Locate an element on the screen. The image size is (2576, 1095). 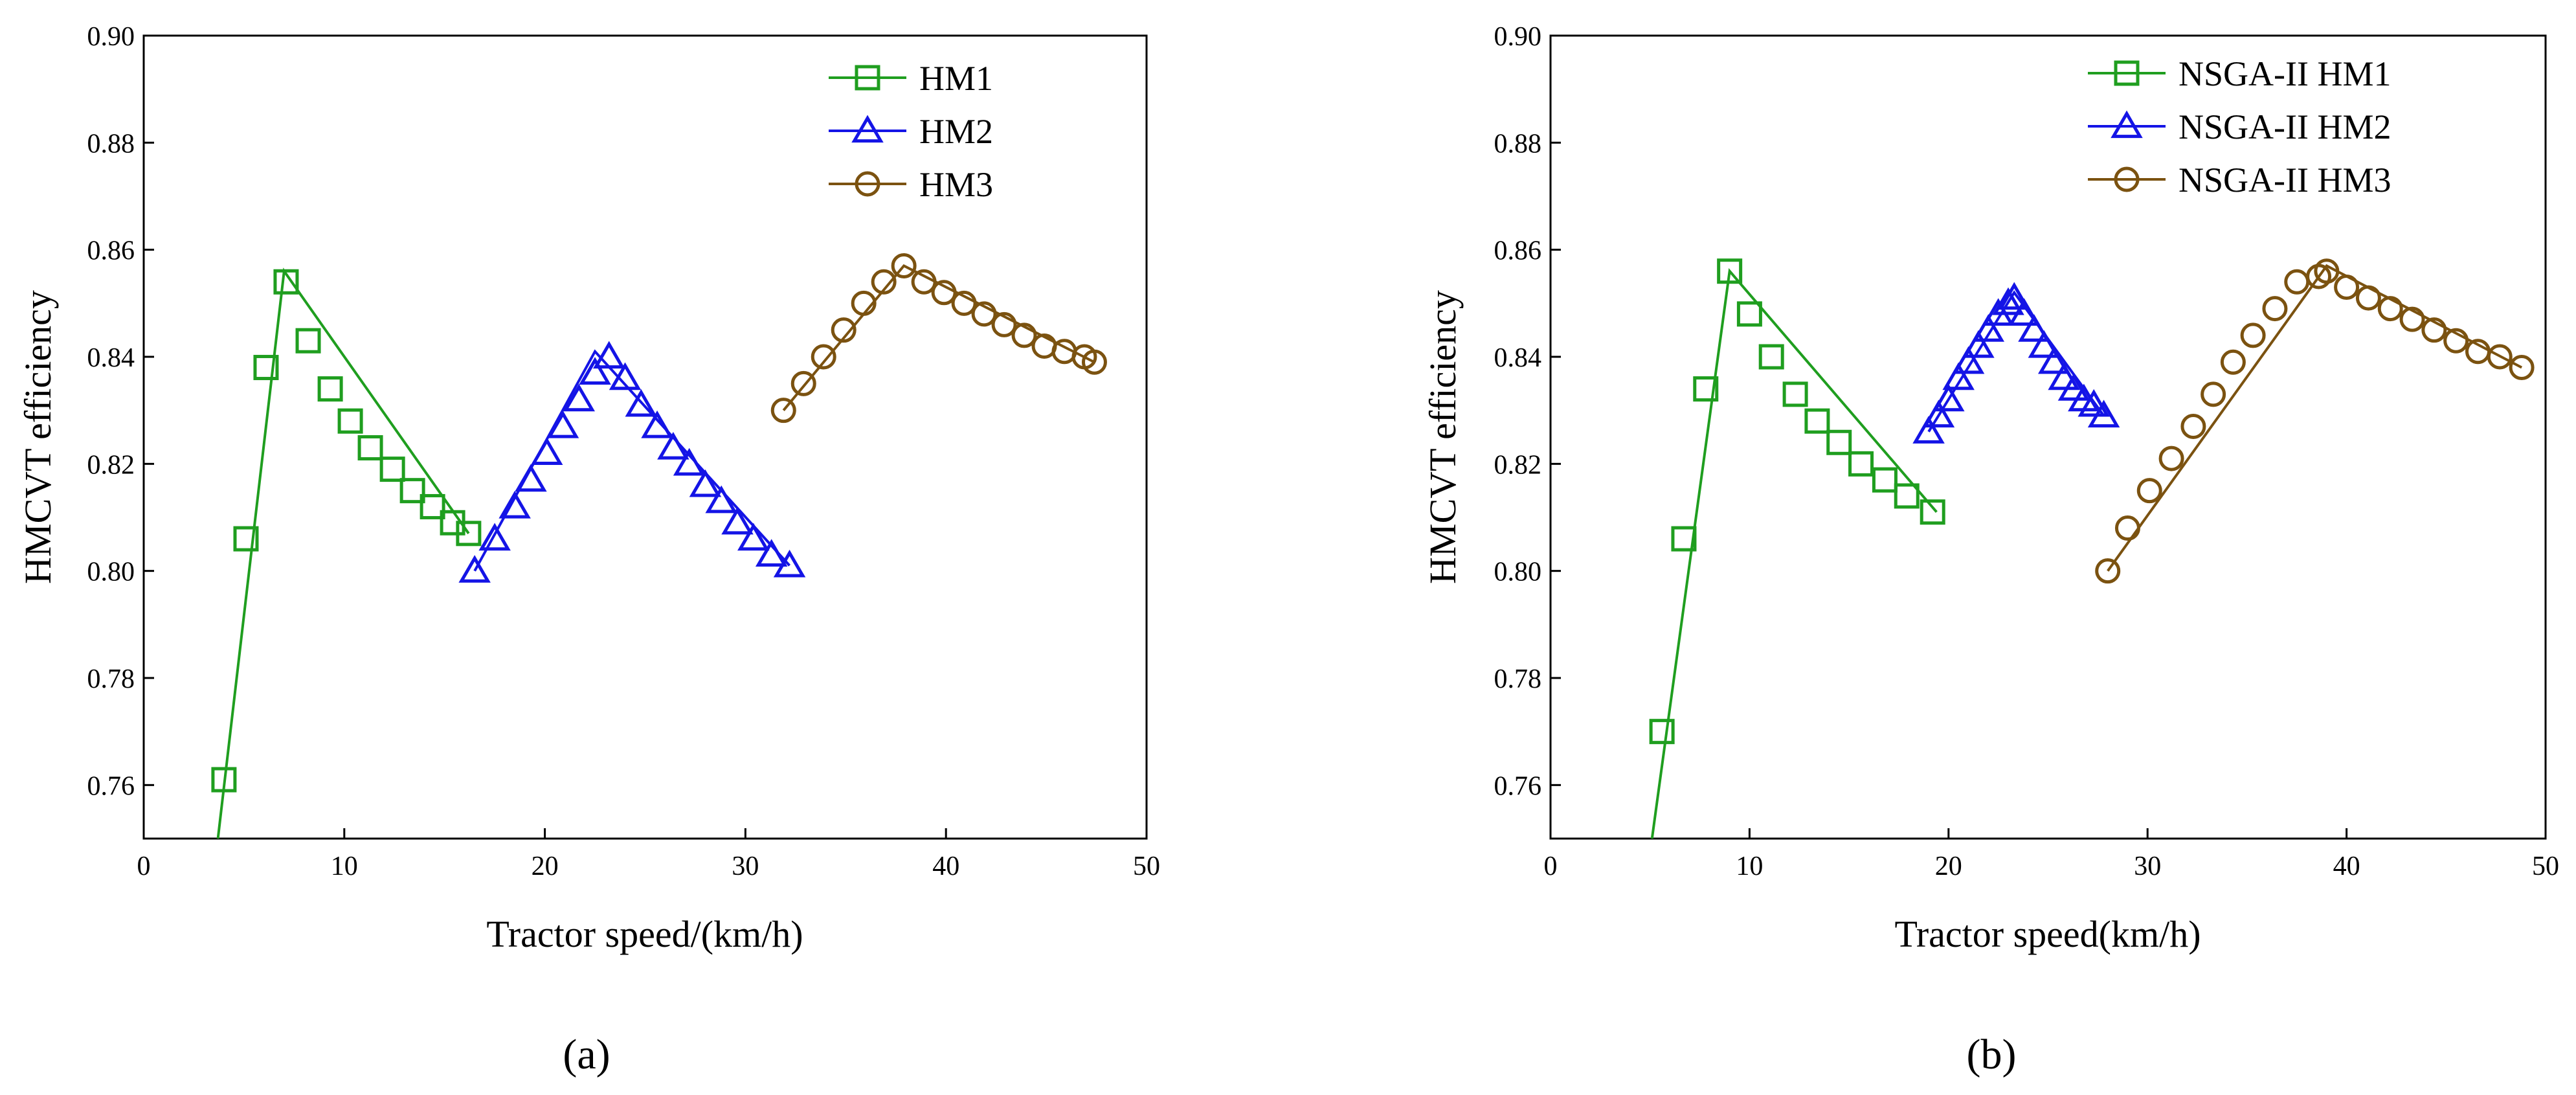
legend: NSGA-II HM1 NSGA-II HM2 NSGA-II HM3 is located at coordinates (2240, 126).